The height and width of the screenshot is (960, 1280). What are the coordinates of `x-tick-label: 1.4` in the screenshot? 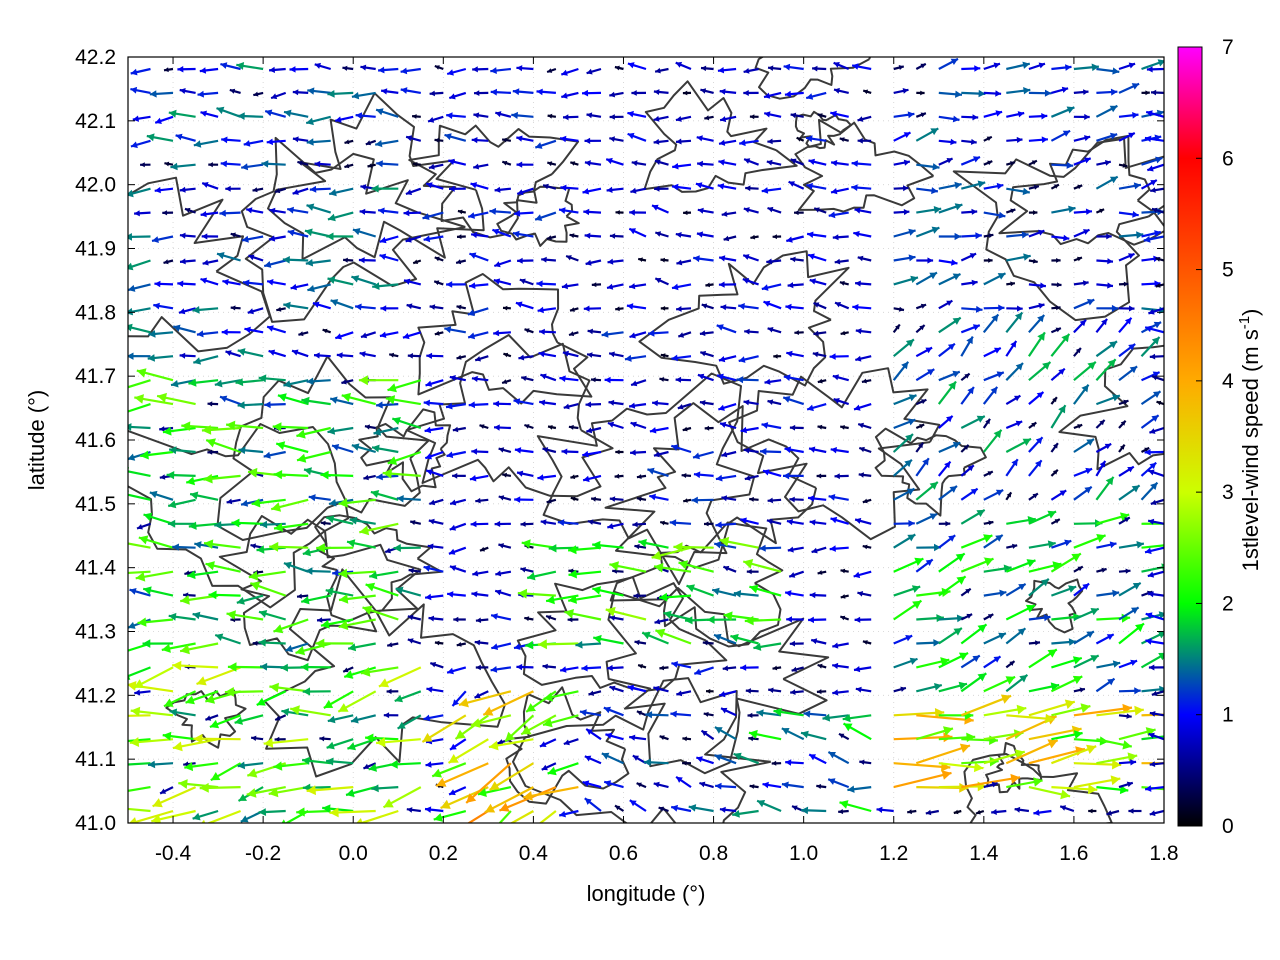 It's located at (984, 853).